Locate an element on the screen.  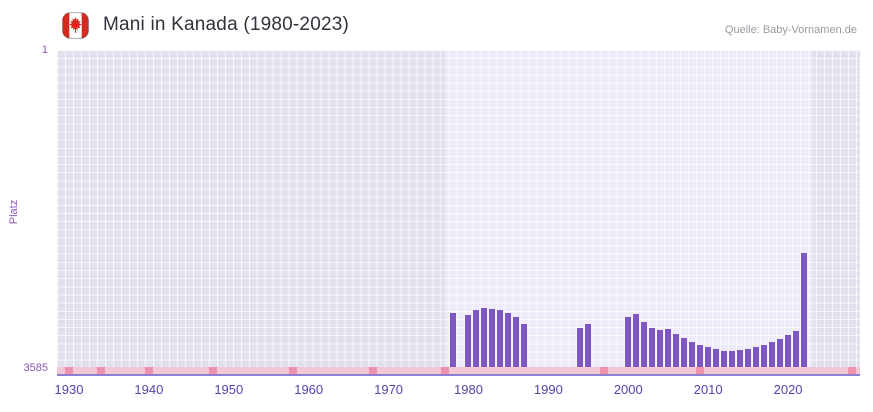
x-tick-label: 1990 is located at coordinates (548, 389).